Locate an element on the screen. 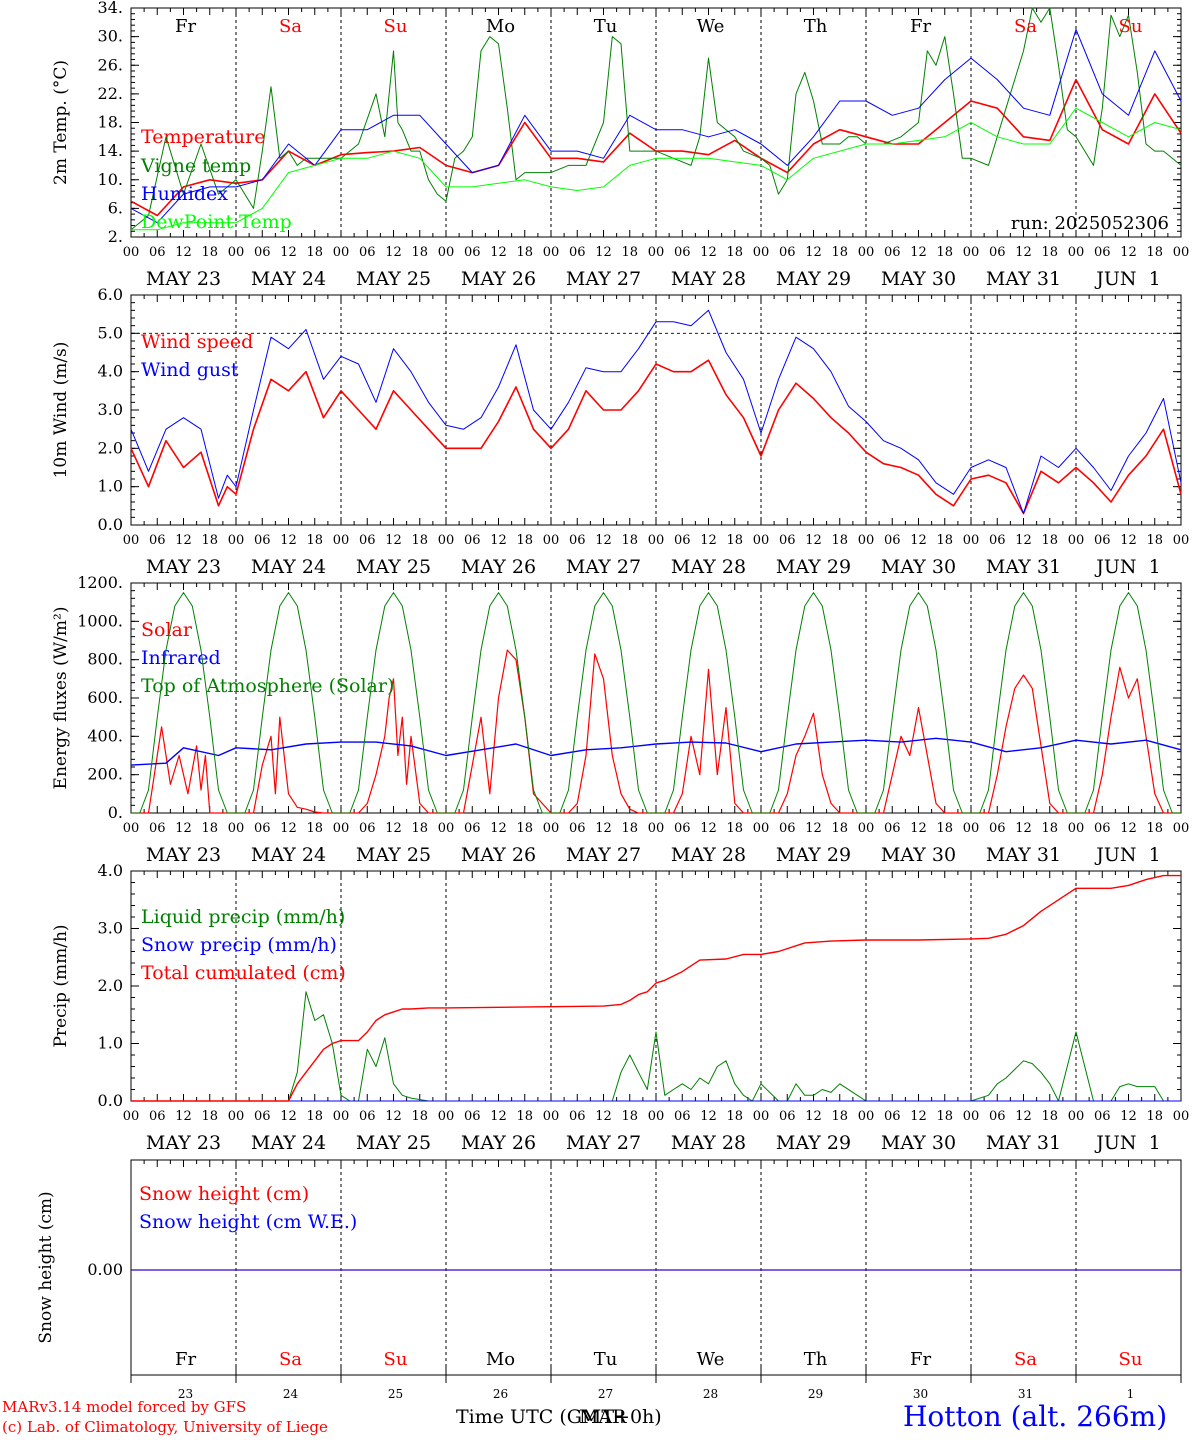  snow-day-number: 23 is located at coordinates (185, 1394).